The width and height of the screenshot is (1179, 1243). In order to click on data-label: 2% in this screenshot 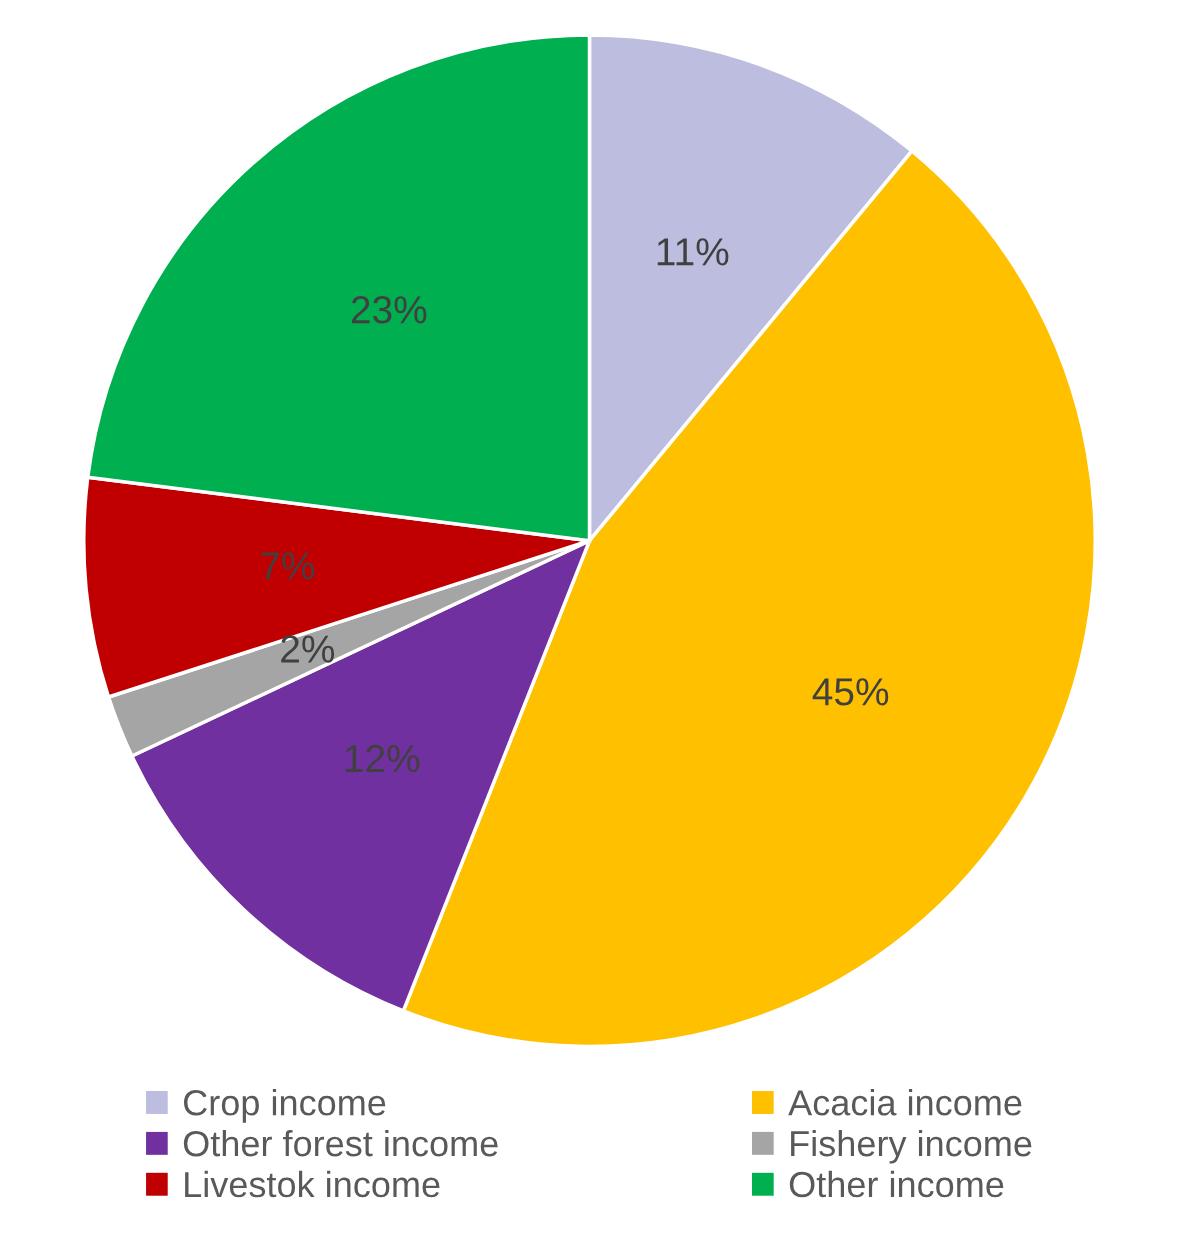, I will do `click(308, 649)`.